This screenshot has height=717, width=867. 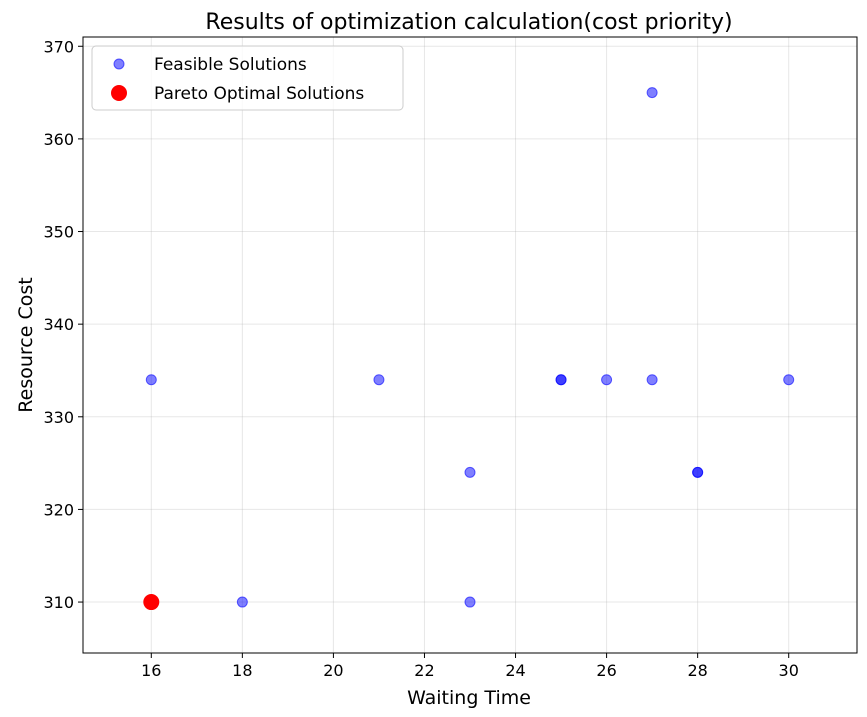 What do you see at coordinates (26, 344) in the screenshot?
I see `y-axis-label: Resource Cost` at bounding box center [26, 344].